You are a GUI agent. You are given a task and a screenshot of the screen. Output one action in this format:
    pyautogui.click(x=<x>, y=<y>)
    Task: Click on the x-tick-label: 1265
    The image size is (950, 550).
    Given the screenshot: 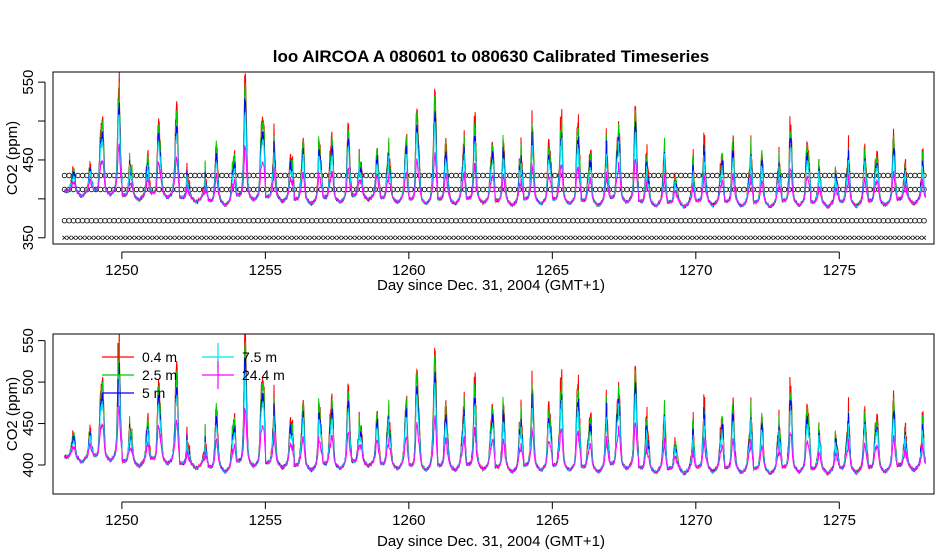 What is the action you would take?
    pyautogui.click(x=552, y=520)
    